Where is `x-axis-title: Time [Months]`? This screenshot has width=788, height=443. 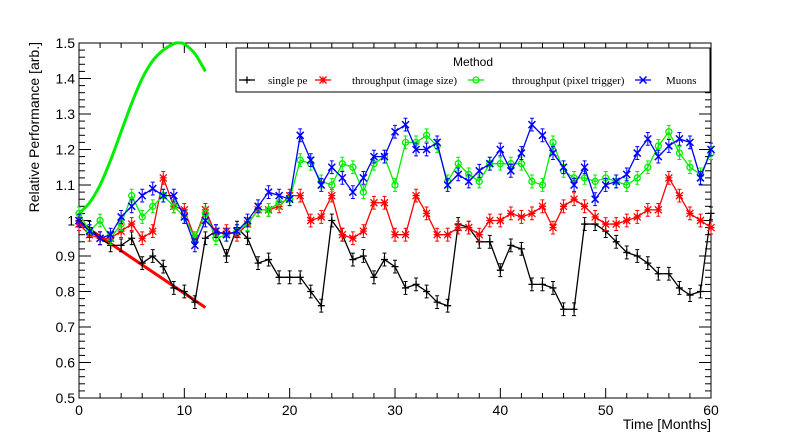 x-axis-title: Time [Months] is located at coordinates (667, 424).